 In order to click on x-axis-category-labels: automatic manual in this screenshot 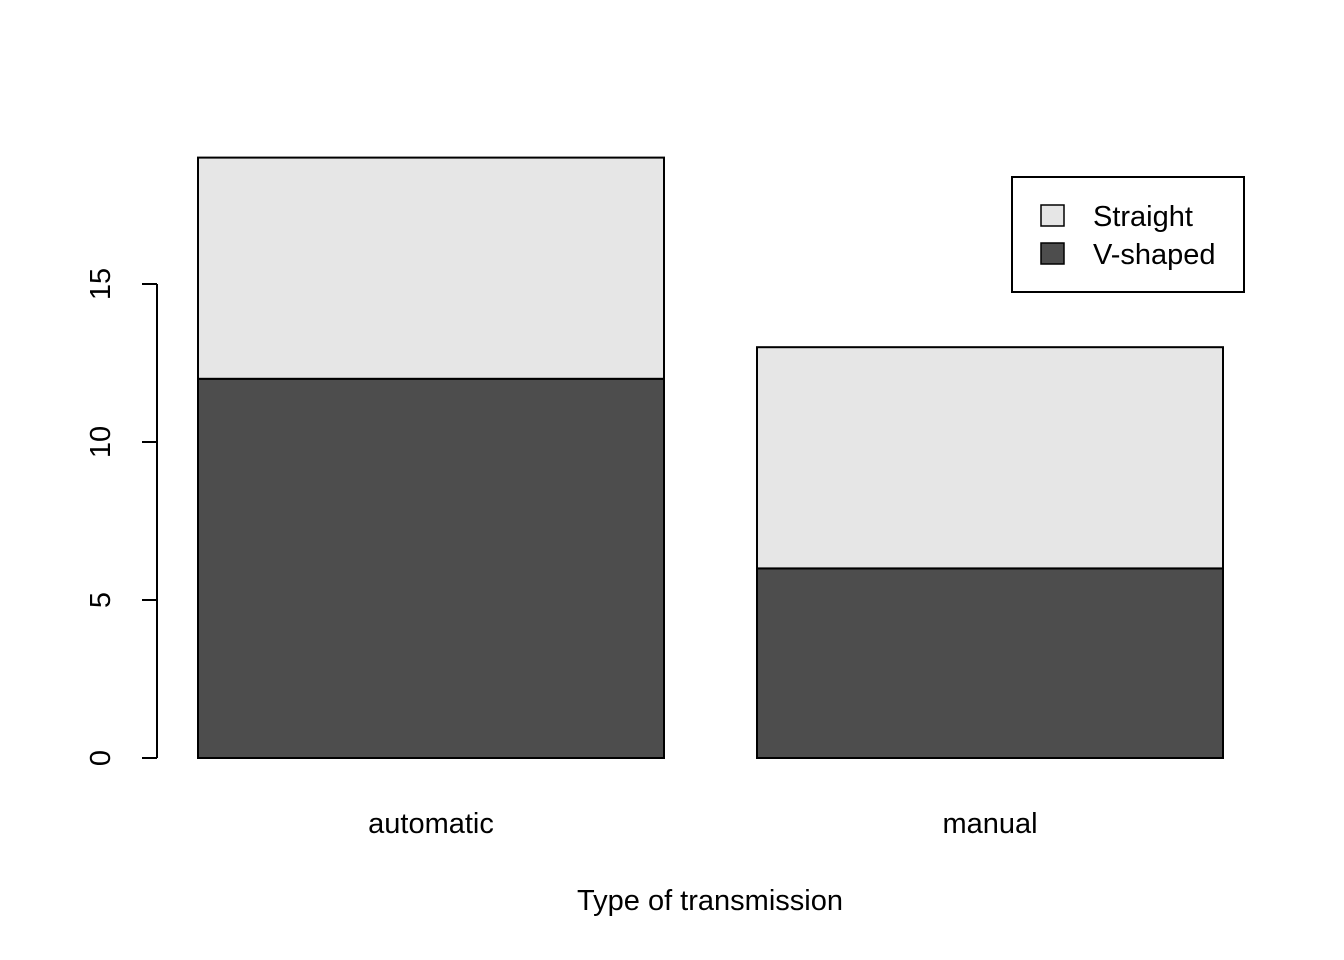, I will do `click(702, 824)`.